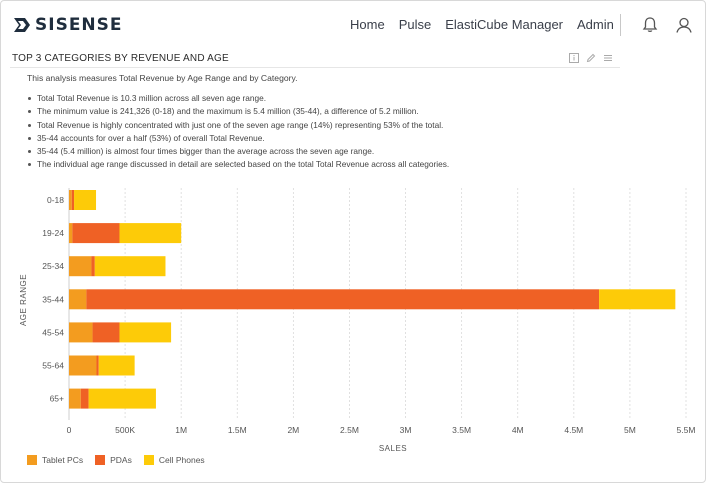 The width and height of the screenshot is (706, 483). Describe the element at coordinates (367, 24) in the screenshot. I see `nav-home: Home` at that location.